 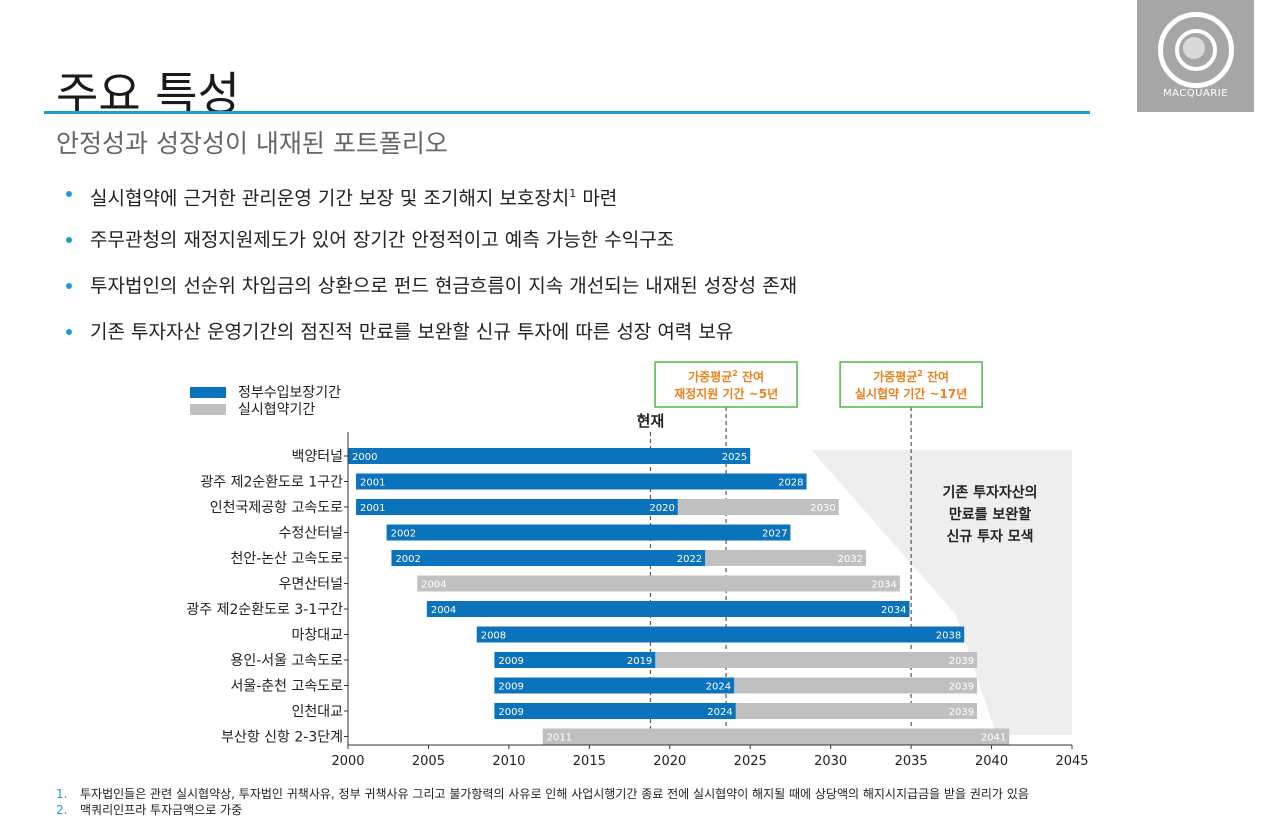 I want to click on project-label: 인천국제공항 고속도로, so click(x=276, y=508).